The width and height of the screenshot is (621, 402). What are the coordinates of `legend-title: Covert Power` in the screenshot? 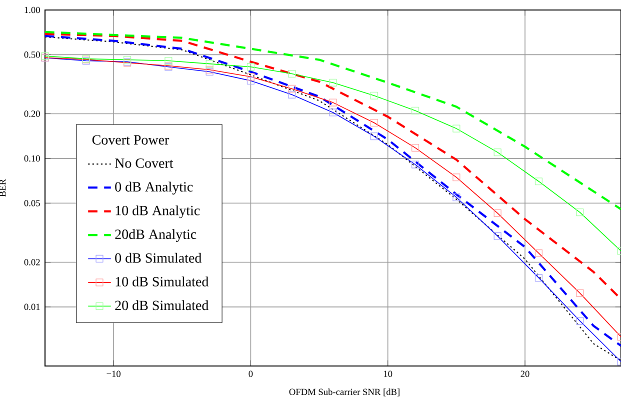 It's located at (131, 140).